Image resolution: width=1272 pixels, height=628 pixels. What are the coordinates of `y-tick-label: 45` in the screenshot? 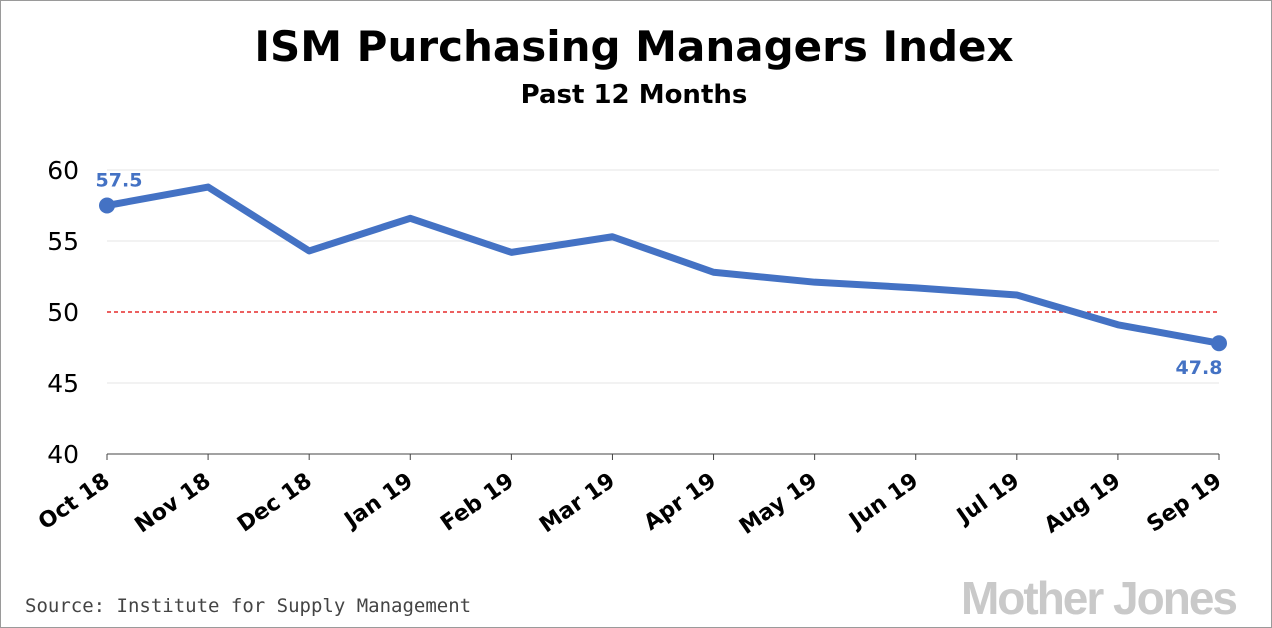 It's located at (63, 383).